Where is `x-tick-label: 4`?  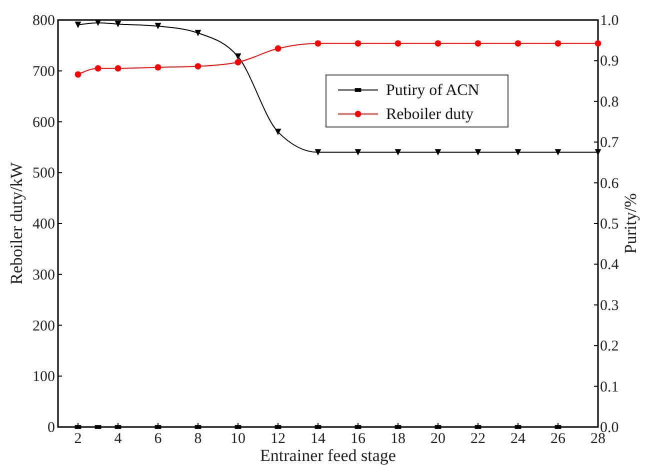 x-tick-label: 4 is located at coordinates (118, 439).